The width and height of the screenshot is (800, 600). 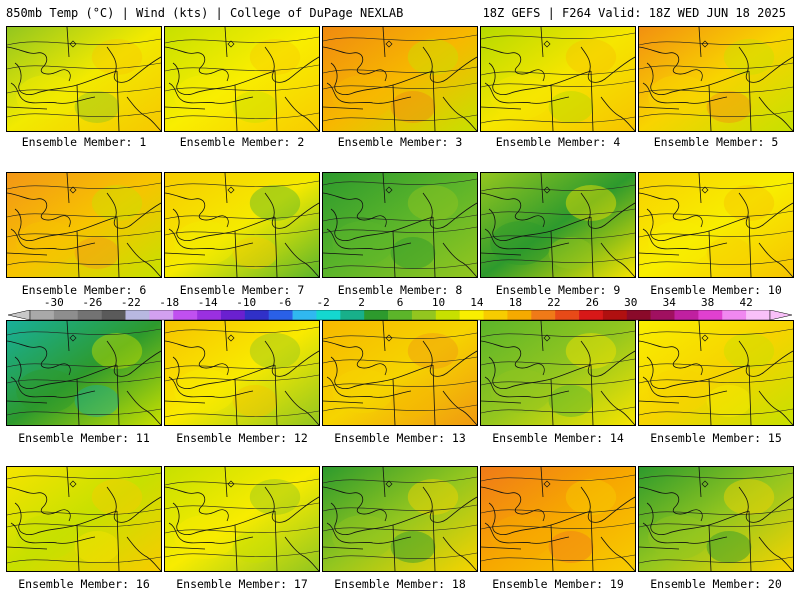 What do you see at coordinates (207, 302) in the screenshot?
I see `colorbar-tick-label: -14` at bounding box center [207, 302].